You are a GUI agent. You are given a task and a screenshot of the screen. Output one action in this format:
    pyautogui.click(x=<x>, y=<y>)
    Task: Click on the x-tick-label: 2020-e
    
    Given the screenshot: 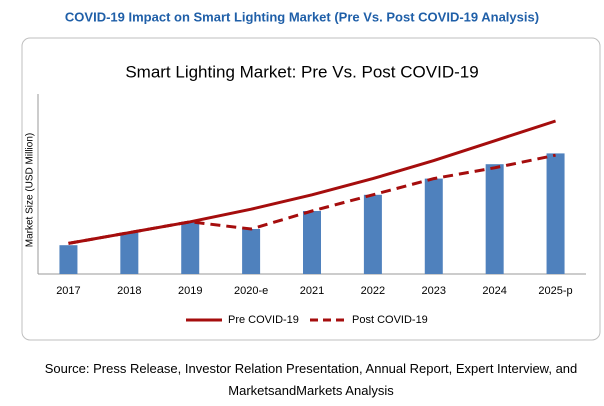 What is the action you would take?
    pyautogui.click(x=251, y=291)
    